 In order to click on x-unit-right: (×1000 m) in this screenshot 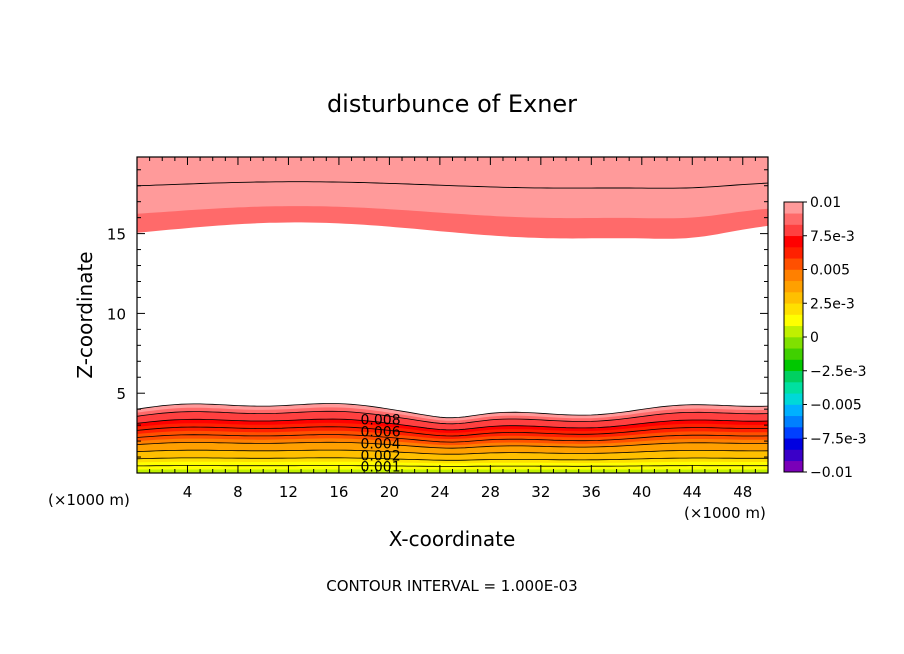, I will do `click(725, 513)`.